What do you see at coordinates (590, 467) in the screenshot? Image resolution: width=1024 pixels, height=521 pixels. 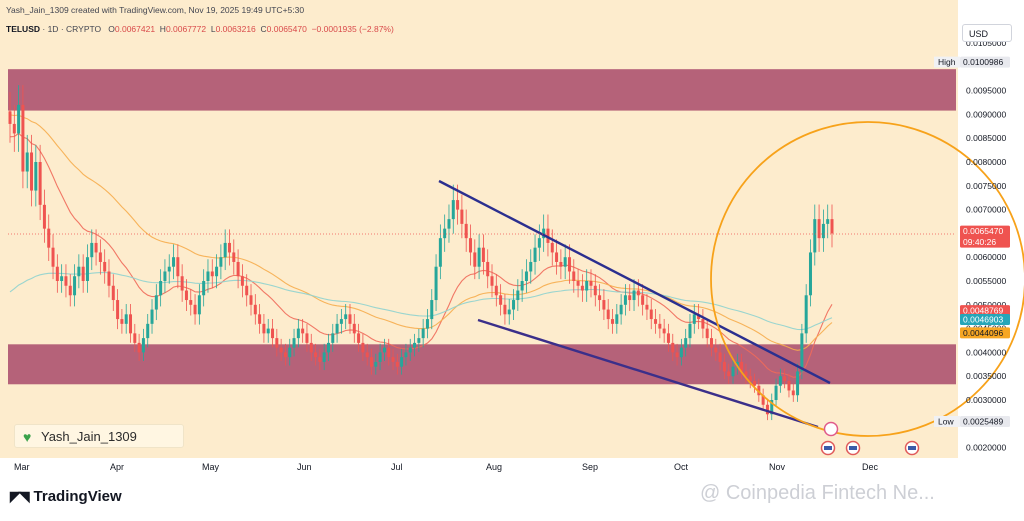 I see `x-tick-label: Sep` at bounding box center [590, 467].